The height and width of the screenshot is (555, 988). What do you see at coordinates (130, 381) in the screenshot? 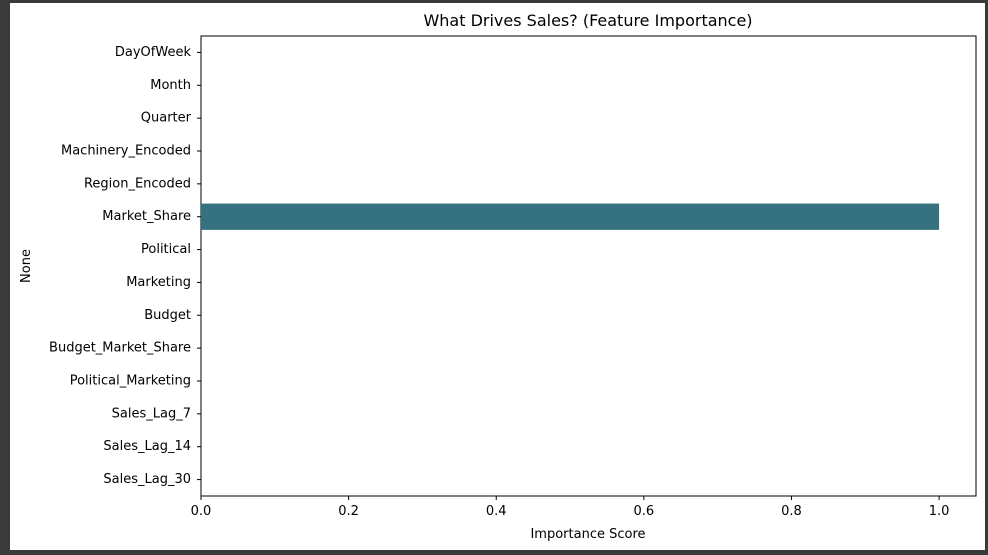
I see `y-tick-label: Political_Marketing` at bounding box center [130, 381].